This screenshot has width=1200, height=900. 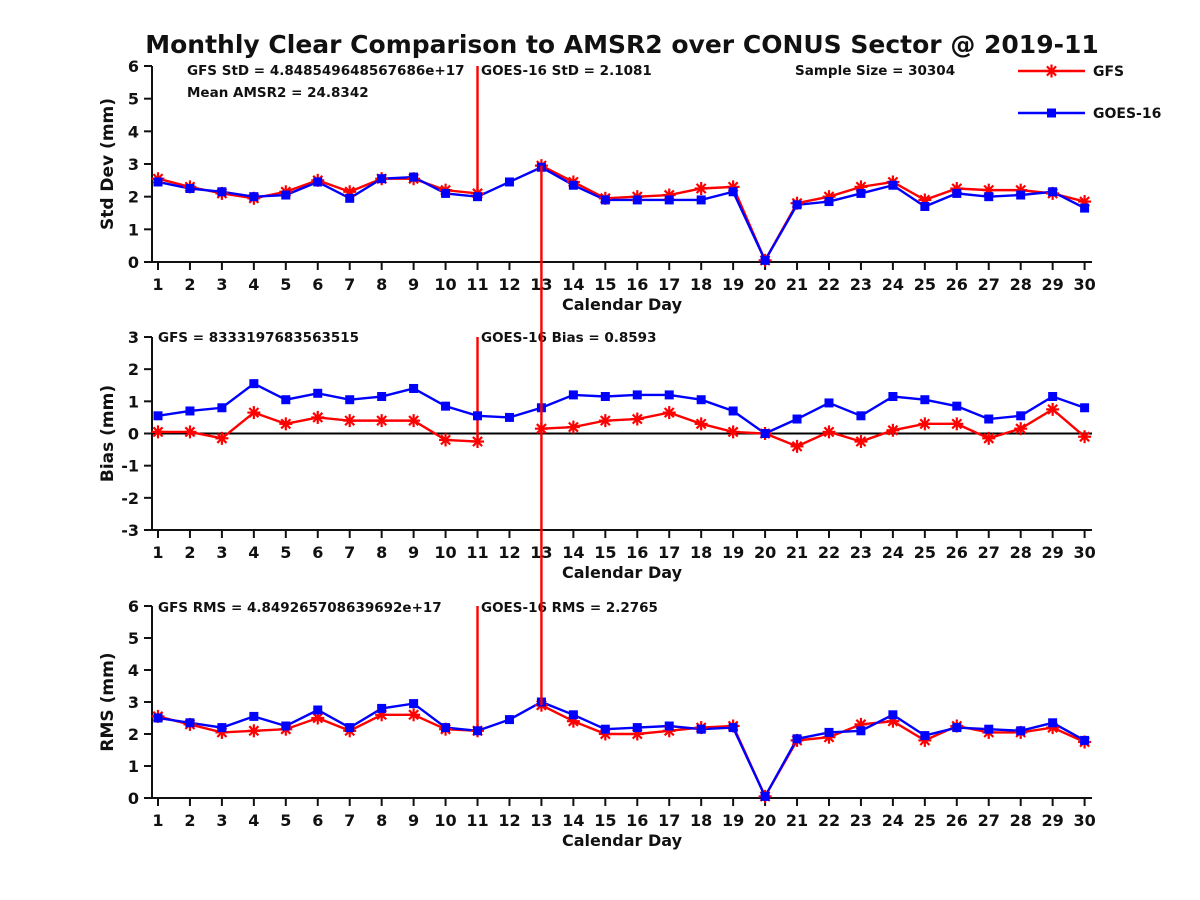 What do you see at coordinates (130, 466) in the screenshot?
I see `y-tick-label: -1` at bounding box center [130, 466].